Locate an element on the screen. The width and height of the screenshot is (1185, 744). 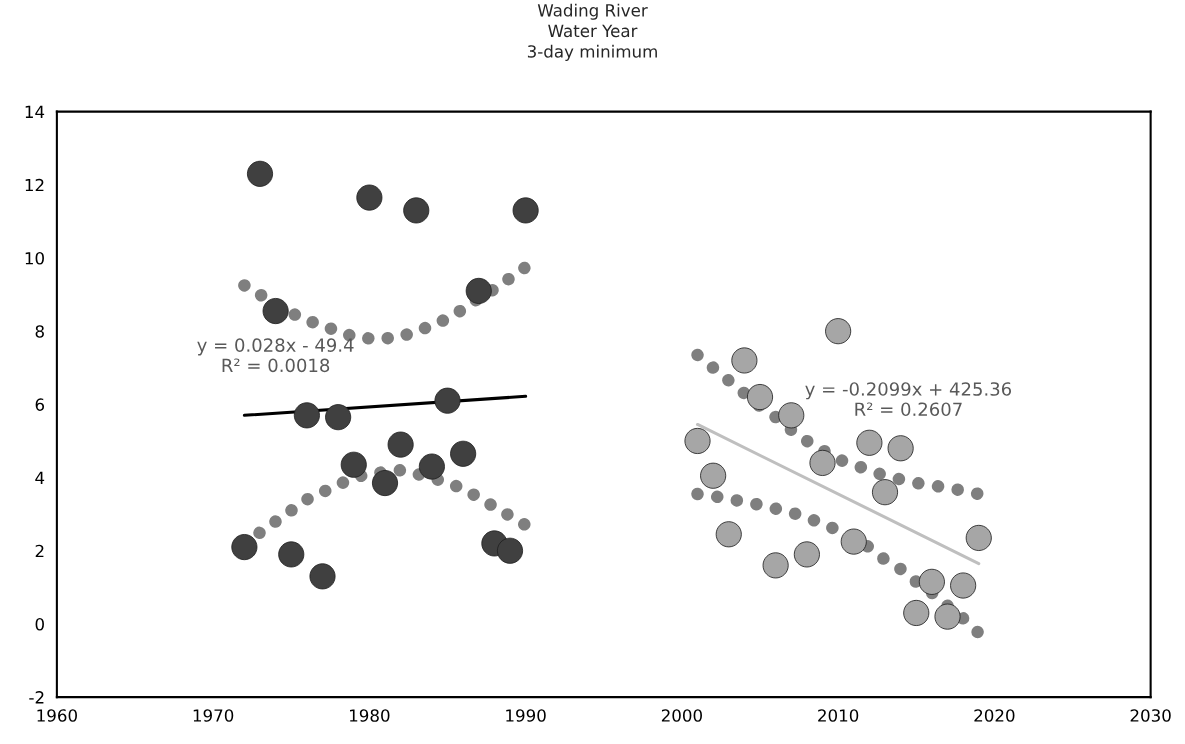
y-tick-label: 10 is located at coordinates (34, 258).